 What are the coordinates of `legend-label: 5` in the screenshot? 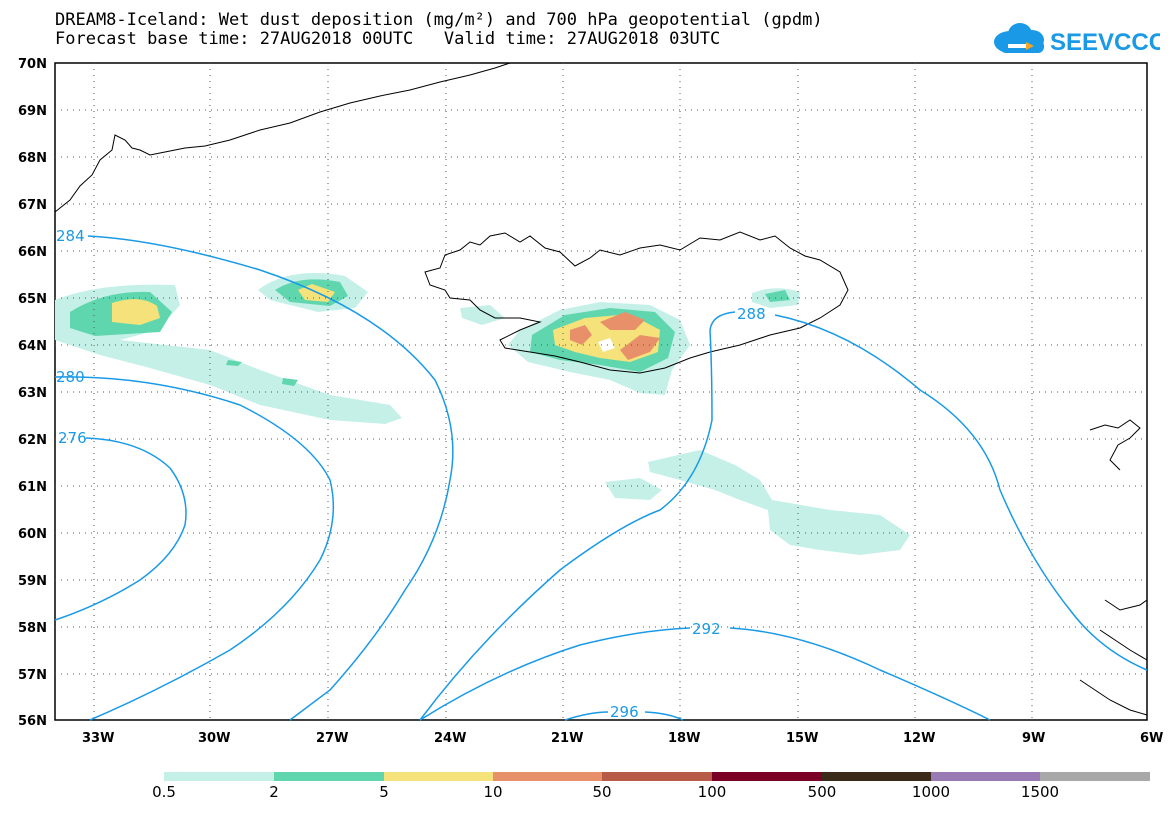 It's located at (384, 792).